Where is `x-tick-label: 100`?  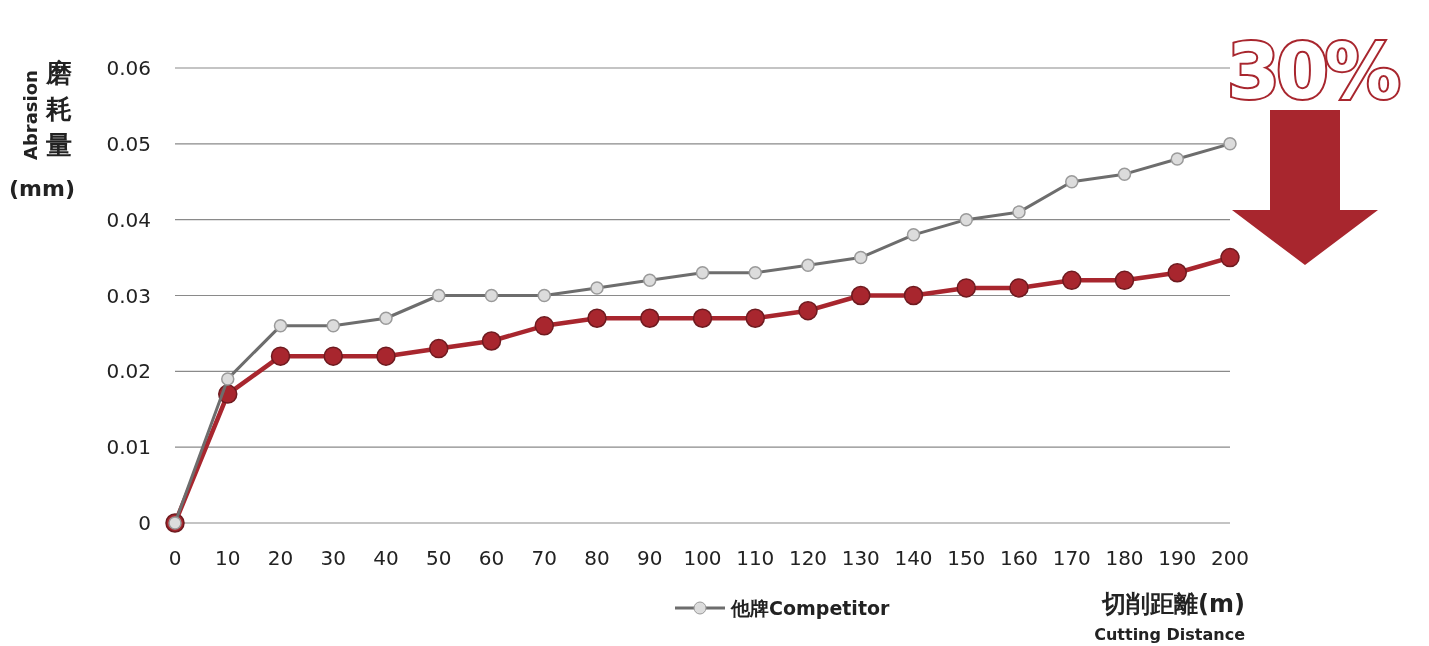 x-tick-label: 100 is located at coordinates (702, 558).